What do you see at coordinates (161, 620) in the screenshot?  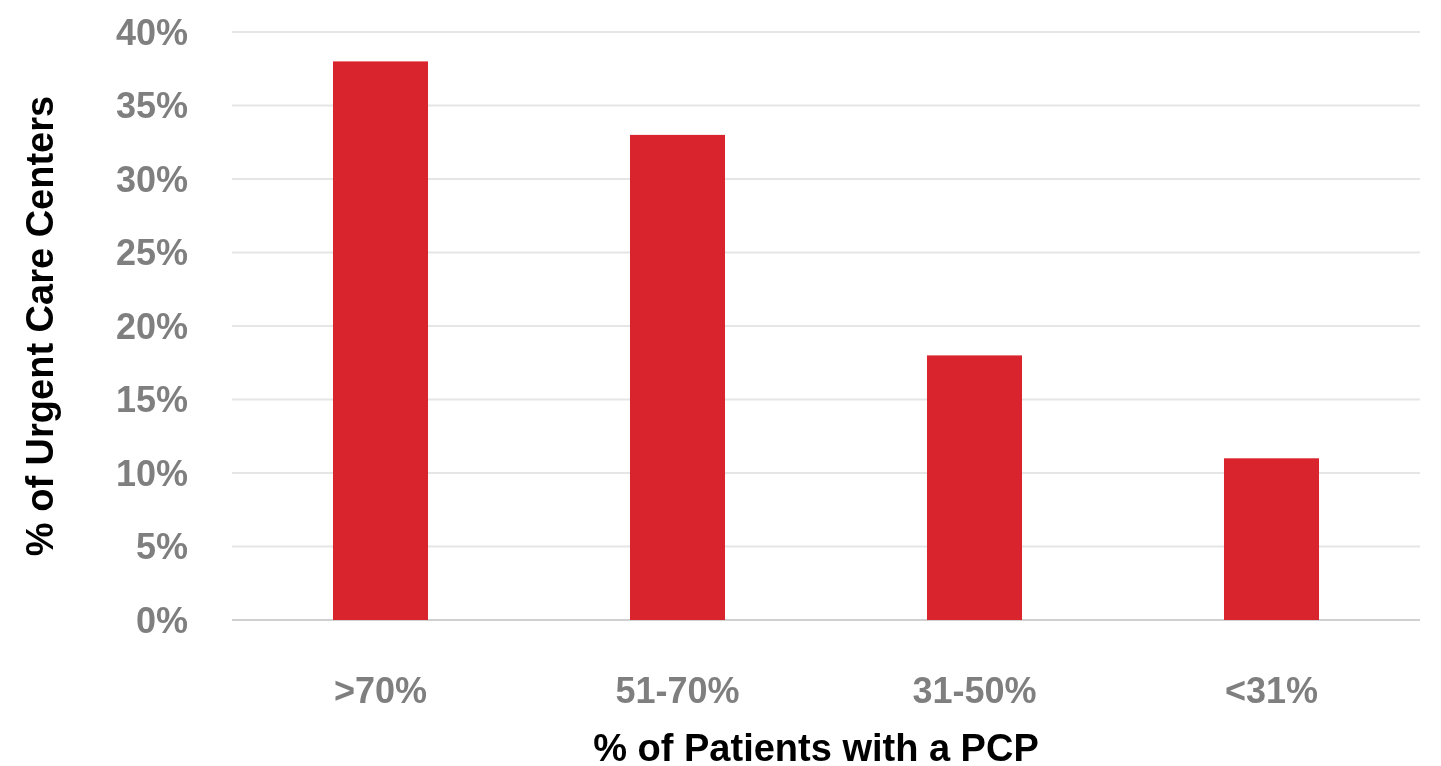 I see `y-tick-label: 0%` at bounding box center [161, 620].